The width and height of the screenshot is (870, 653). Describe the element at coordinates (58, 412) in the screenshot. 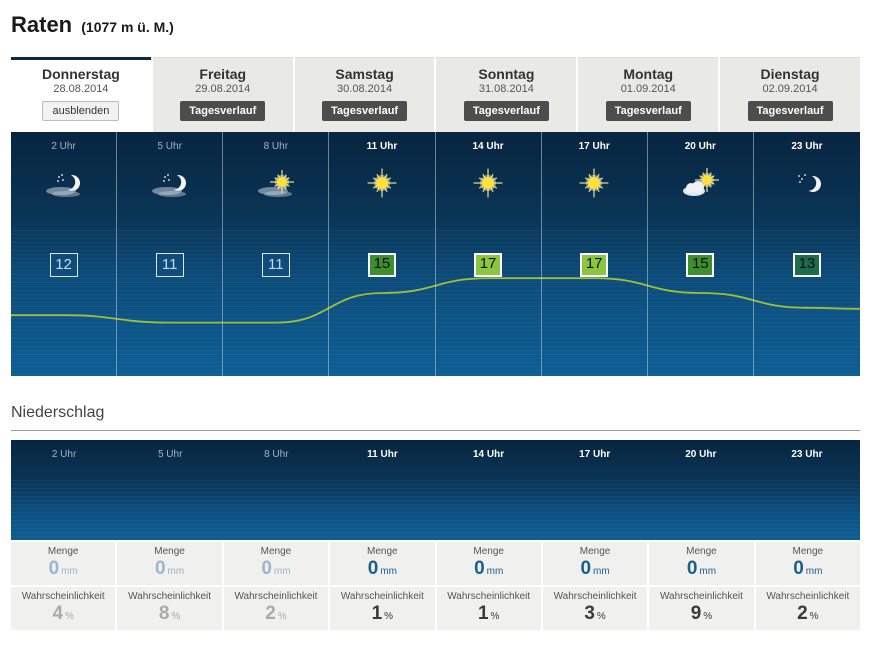

I see `precipitation-heading: Niederschlag` at that location.